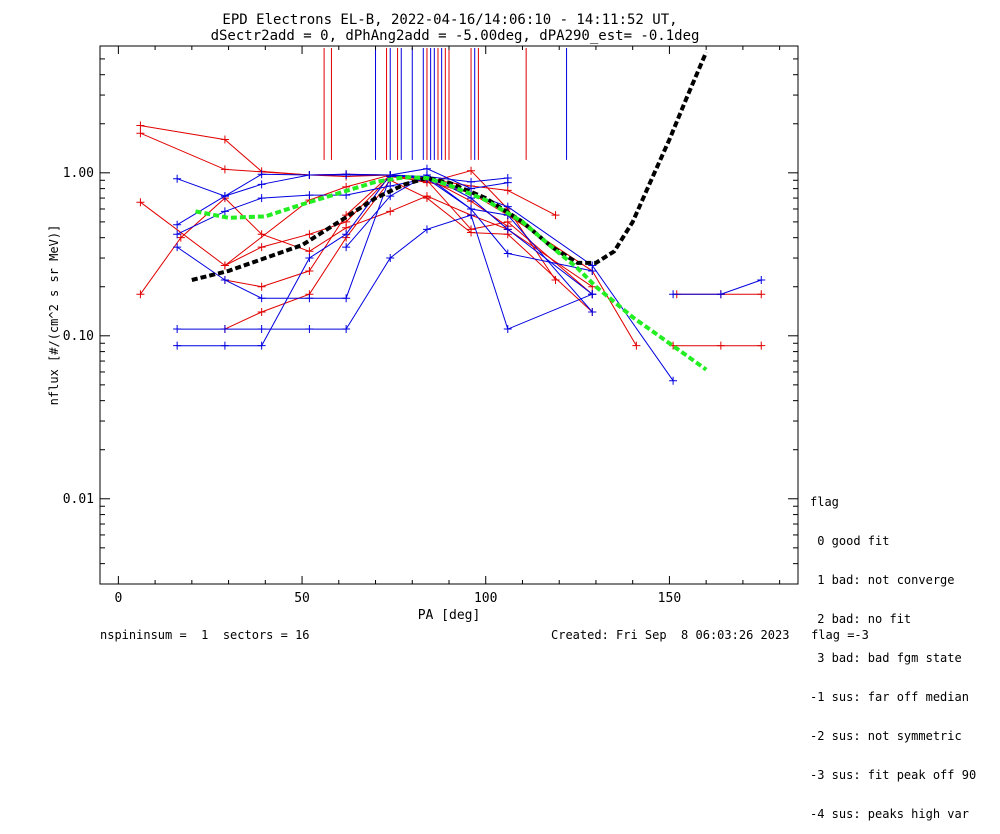  Describe the element at coordinates (669, 598) in the screenshot. I see `x-tick-label: 150` at that location.